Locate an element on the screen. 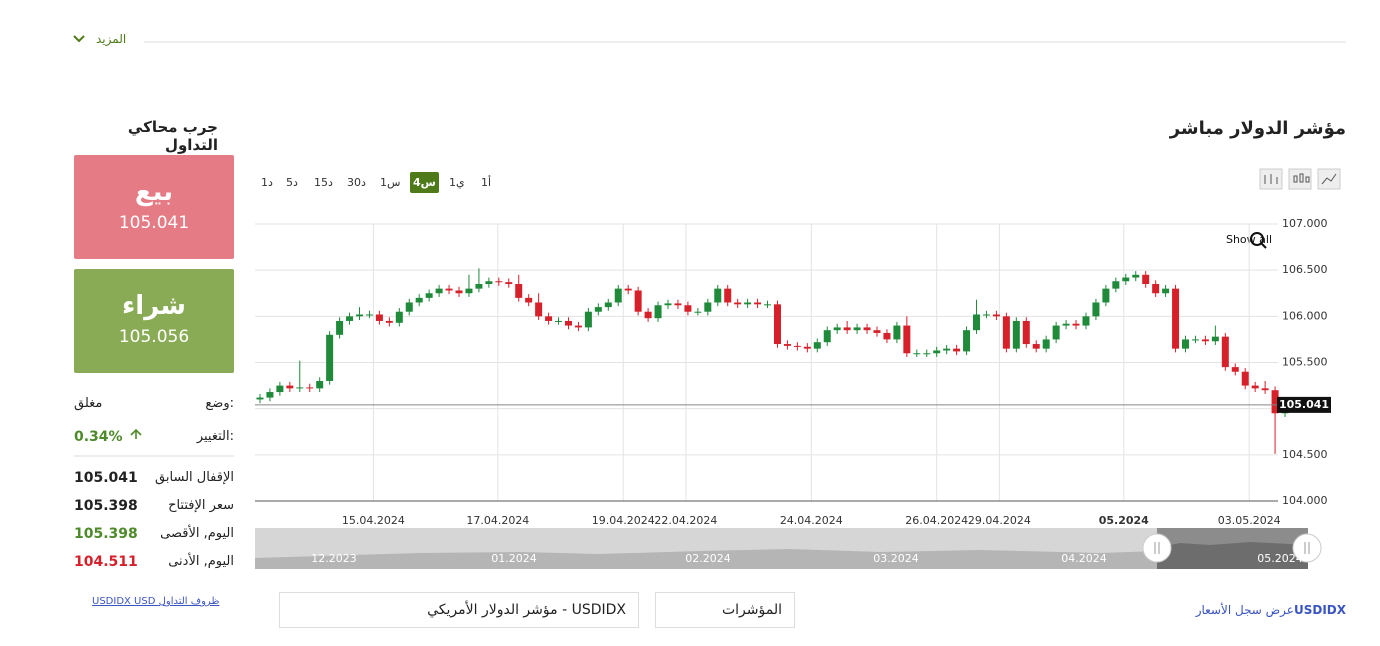 The width and height of the screenshot is (1380, 646). timeframe-button: 1أ is located at coordinates (486, 182).